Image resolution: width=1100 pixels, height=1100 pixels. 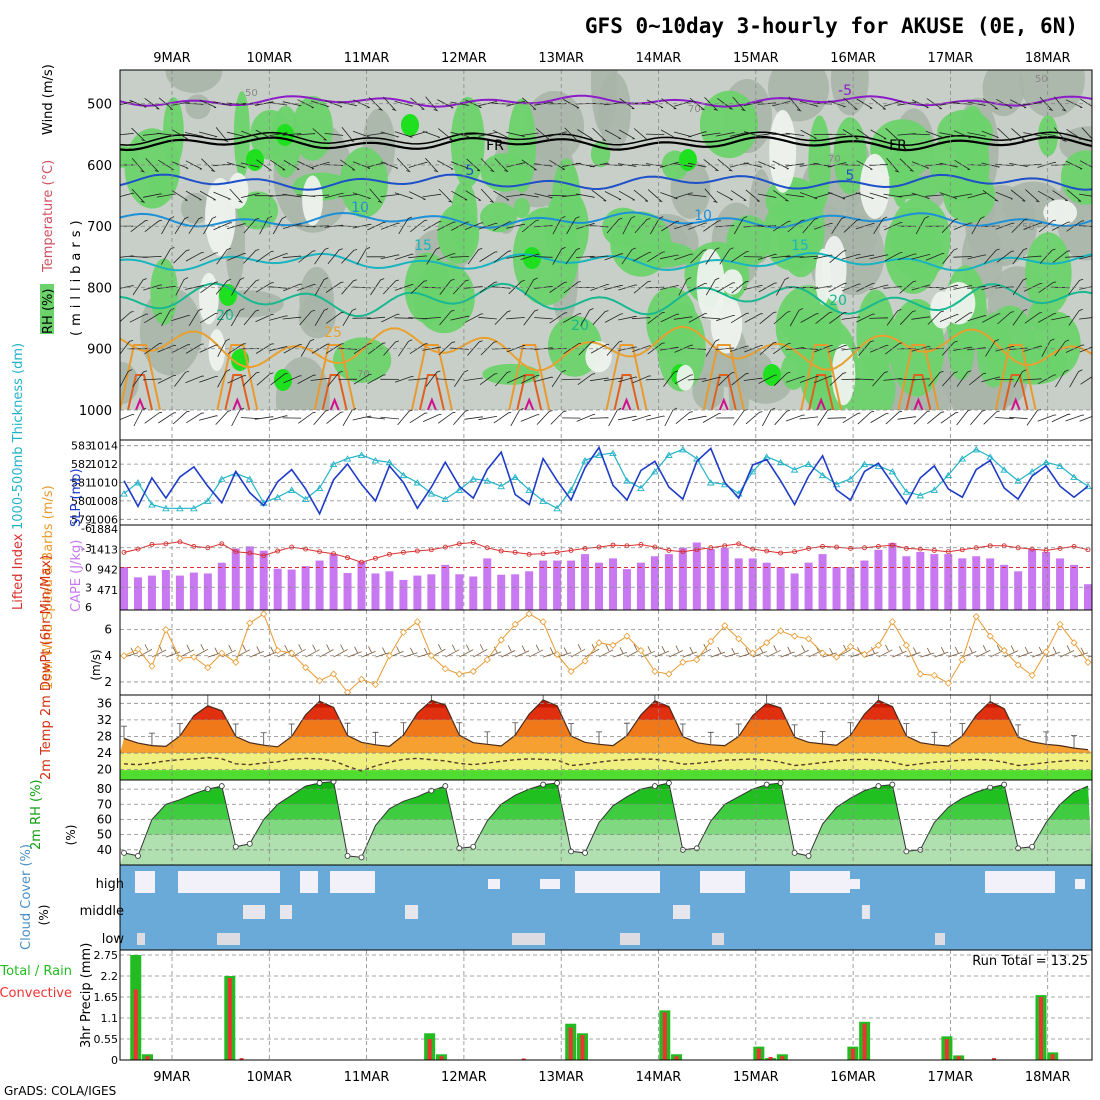 What do you see at coordinates (852, 1054) in the screenshot?
I see `precip-convective-bar` at bounding box center [852, 1054].